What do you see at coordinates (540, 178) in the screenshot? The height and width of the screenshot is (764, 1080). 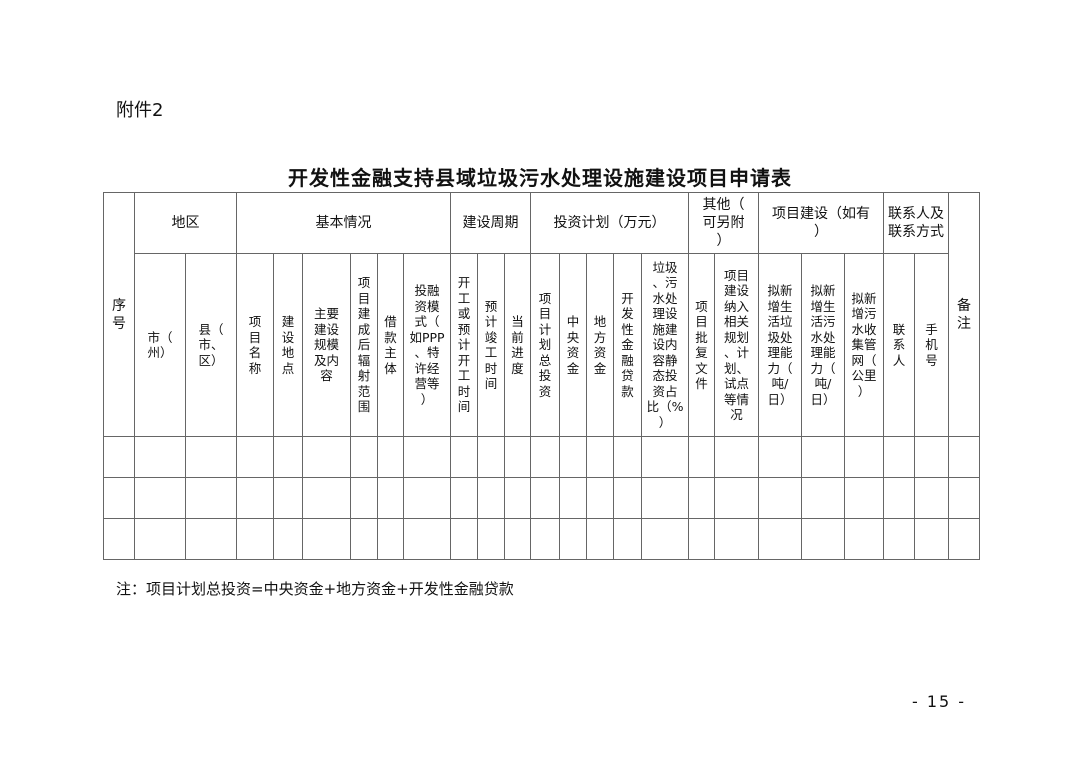 I see `page-title: 开发性金融支持县域垃圾污水处理设施建设项目申请表` at bounding box center [540, 178].